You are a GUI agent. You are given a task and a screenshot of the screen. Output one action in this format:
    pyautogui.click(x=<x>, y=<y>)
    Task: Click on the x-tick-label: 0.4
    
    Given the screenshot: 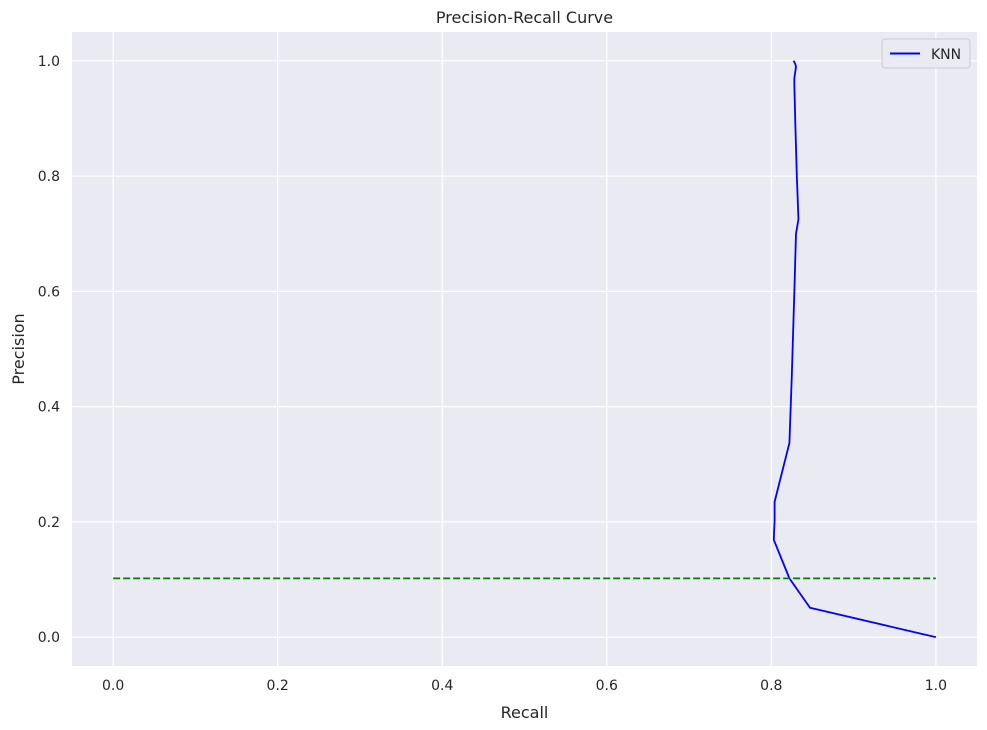 What is the action you would take?
    pyautogui.click(x=442, y=686)
    